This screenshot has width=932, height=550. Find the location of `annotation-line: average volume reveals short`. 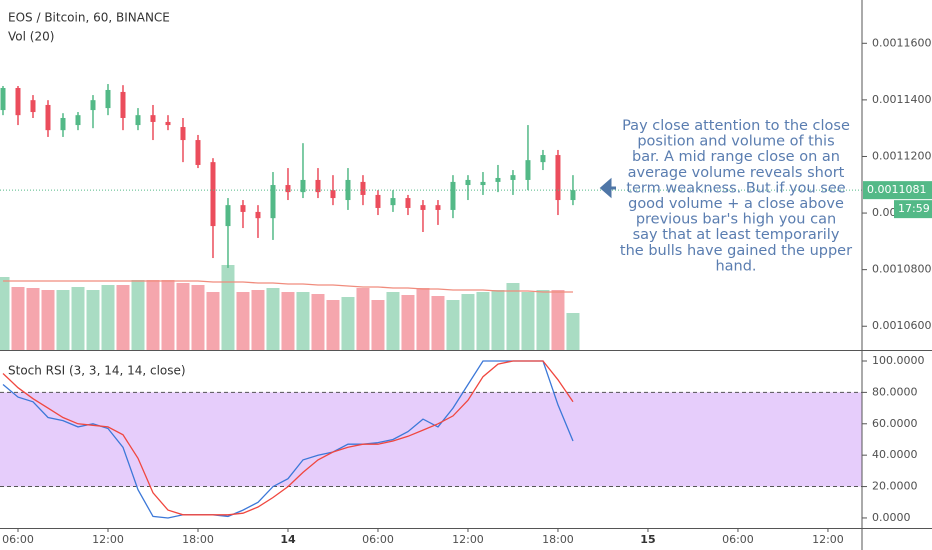

annotation-line: average volume reveals short is located at coordinates (736, 173).